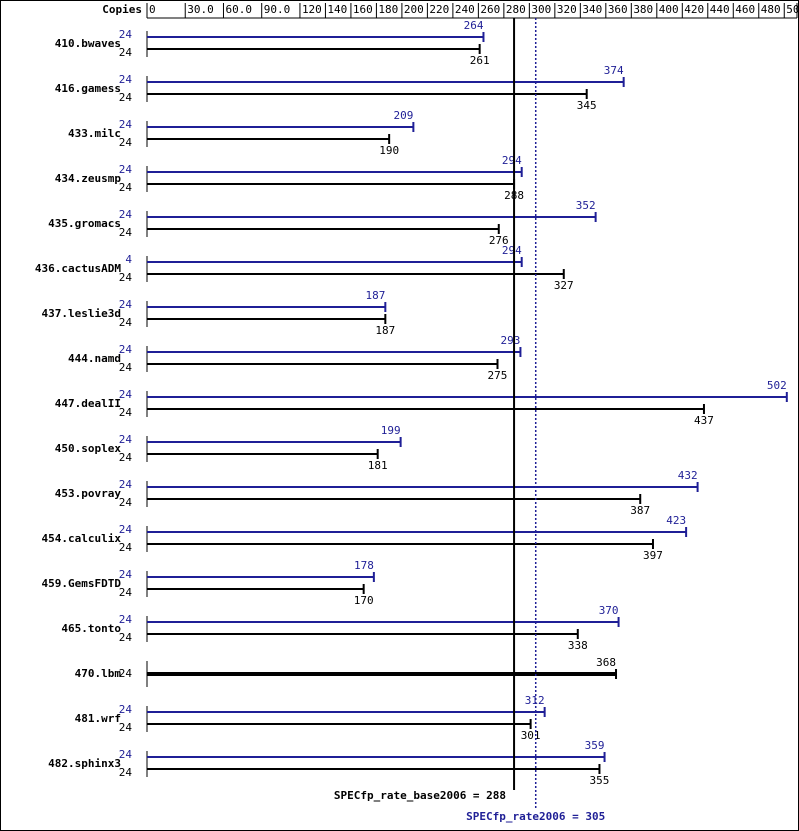 The height and width of the screenshot is (831, 799). I want to click on x-tick-label: 160, so click(363, 9).